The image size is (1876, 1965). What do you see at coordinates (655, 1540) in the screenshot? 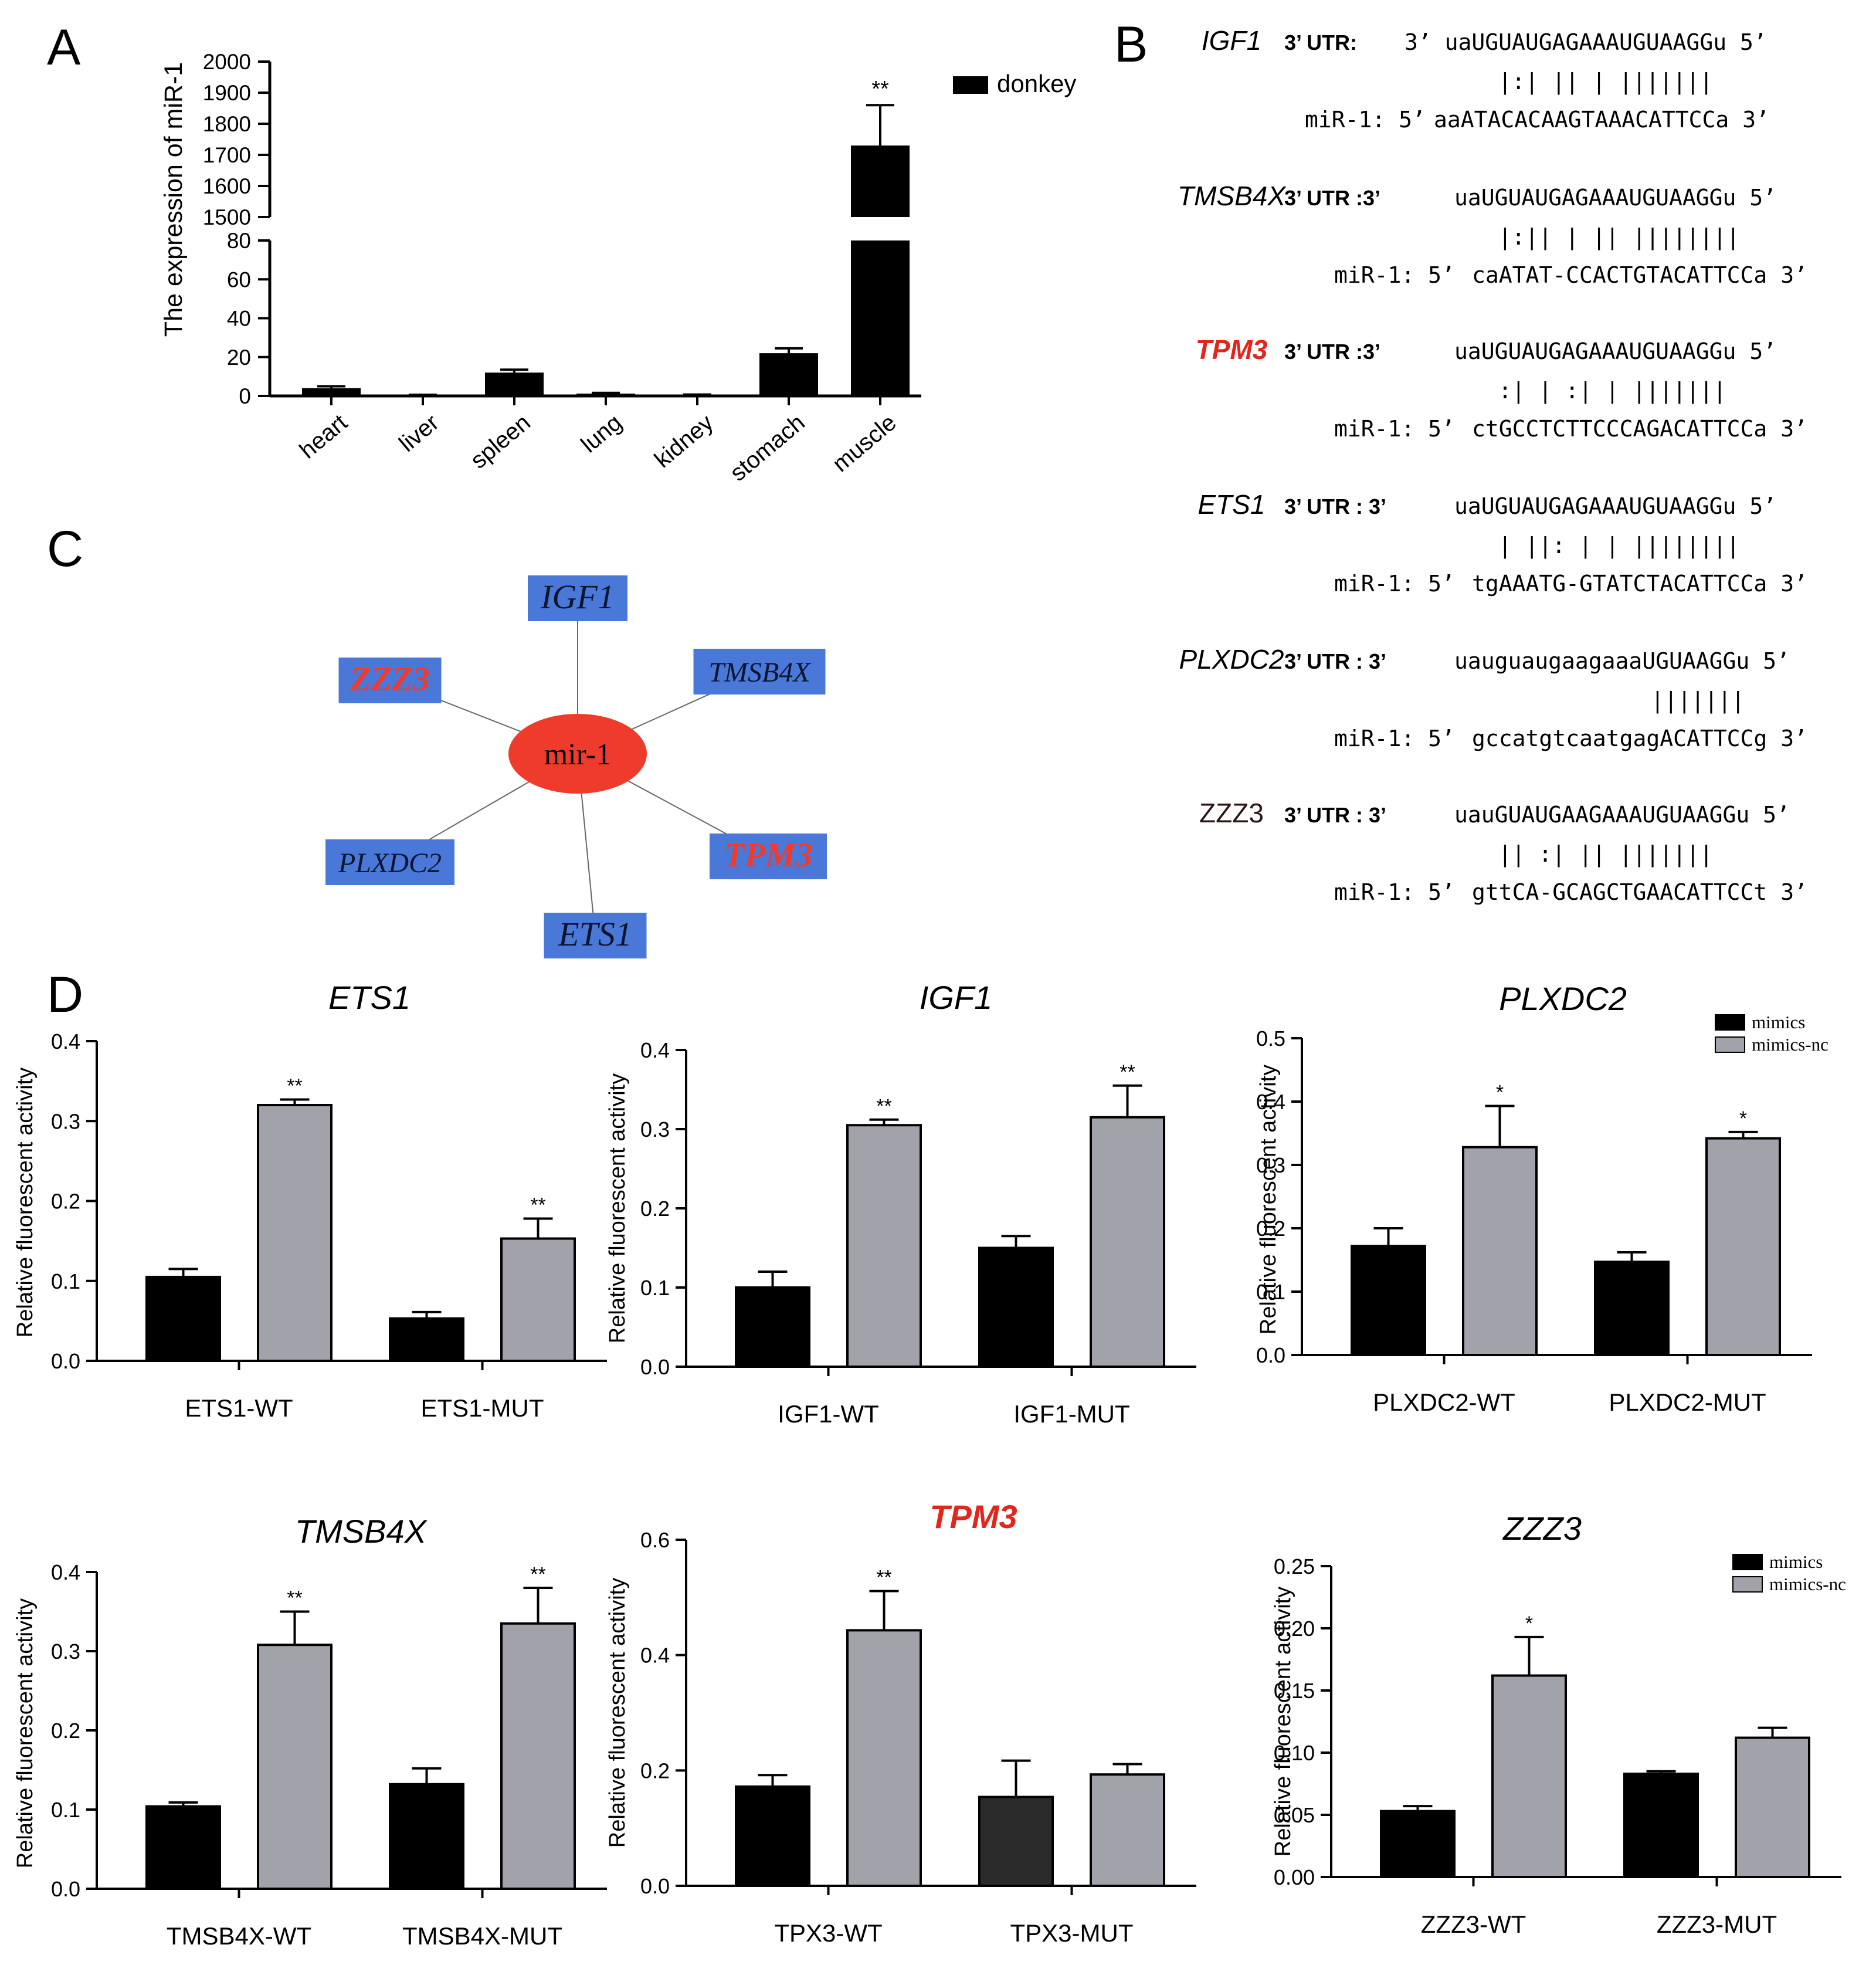
I see `y-tick-label: 0.6` at bounding box center [655, 1540].